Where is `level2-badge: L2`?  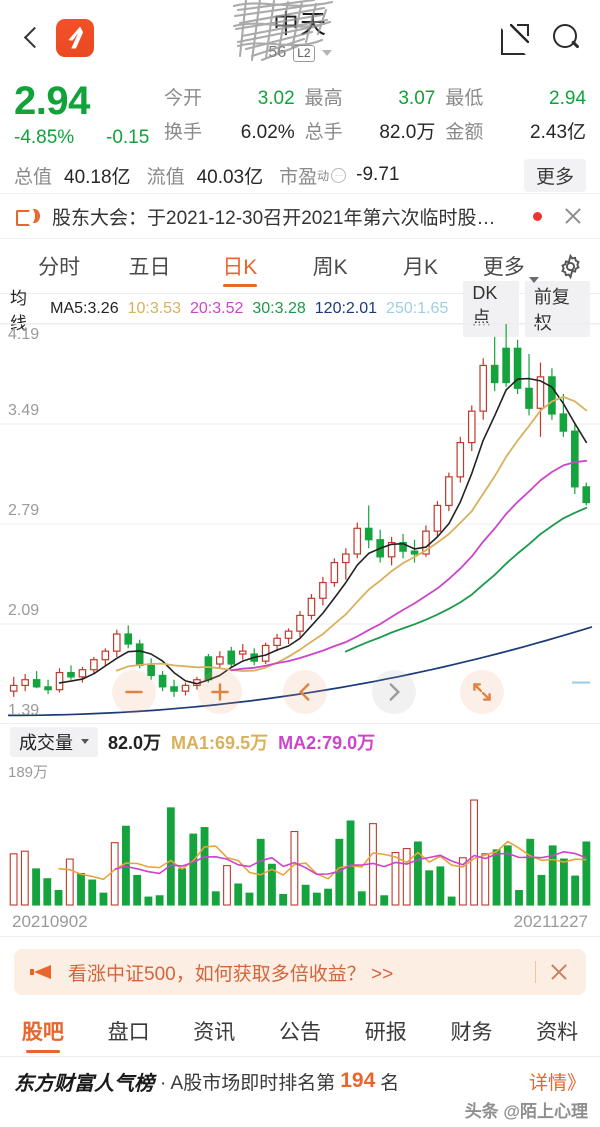 level2-badge: L2 is located at coordinates (304, 53).